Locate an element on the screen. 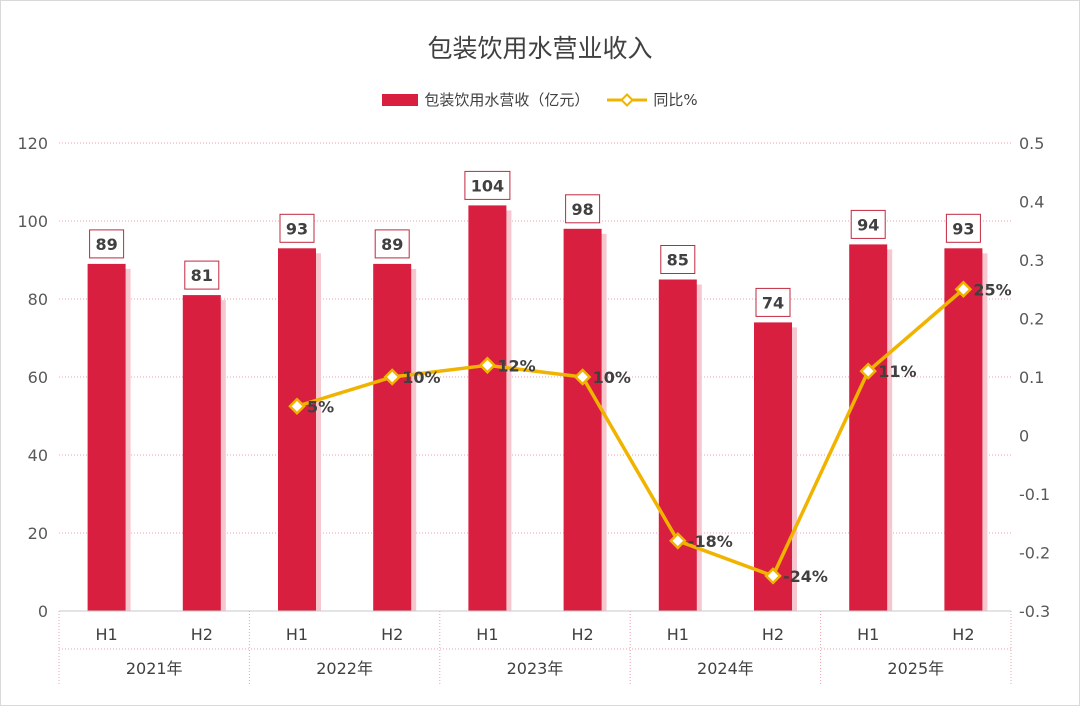  legend-item-yoy: 同比% is located at coordinates (652, 99).